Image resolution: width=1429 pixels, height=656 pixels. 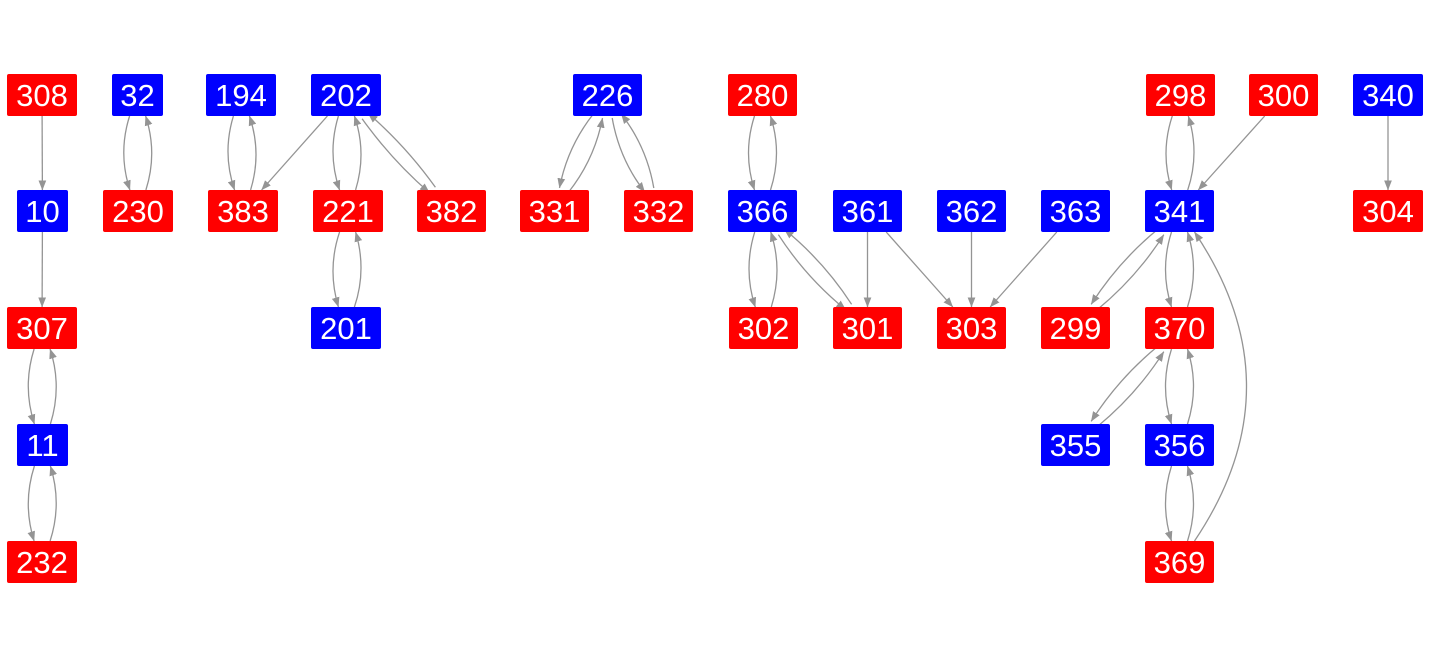 I want to click on node-341: 341, so click(x=1179, y=211).